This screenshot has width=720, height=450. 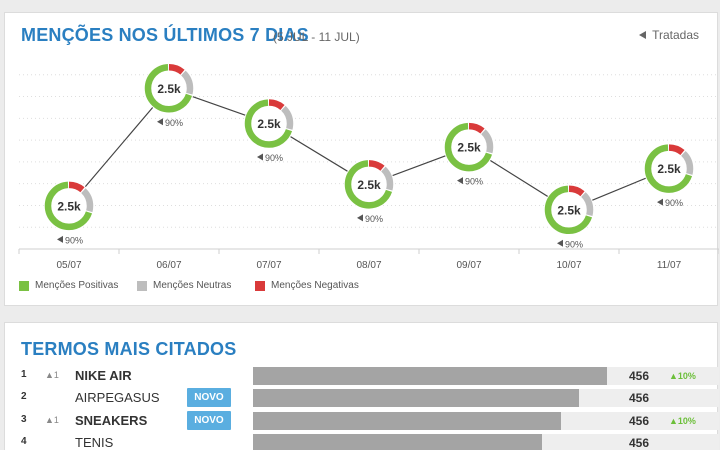 I want to click on term-rank: 2, so click(x=24, y=396).